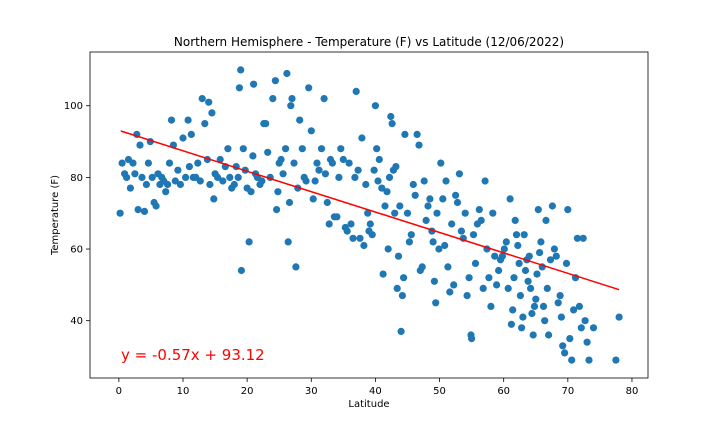  I want to click on y-tick-label: 80, so click(76, 178).